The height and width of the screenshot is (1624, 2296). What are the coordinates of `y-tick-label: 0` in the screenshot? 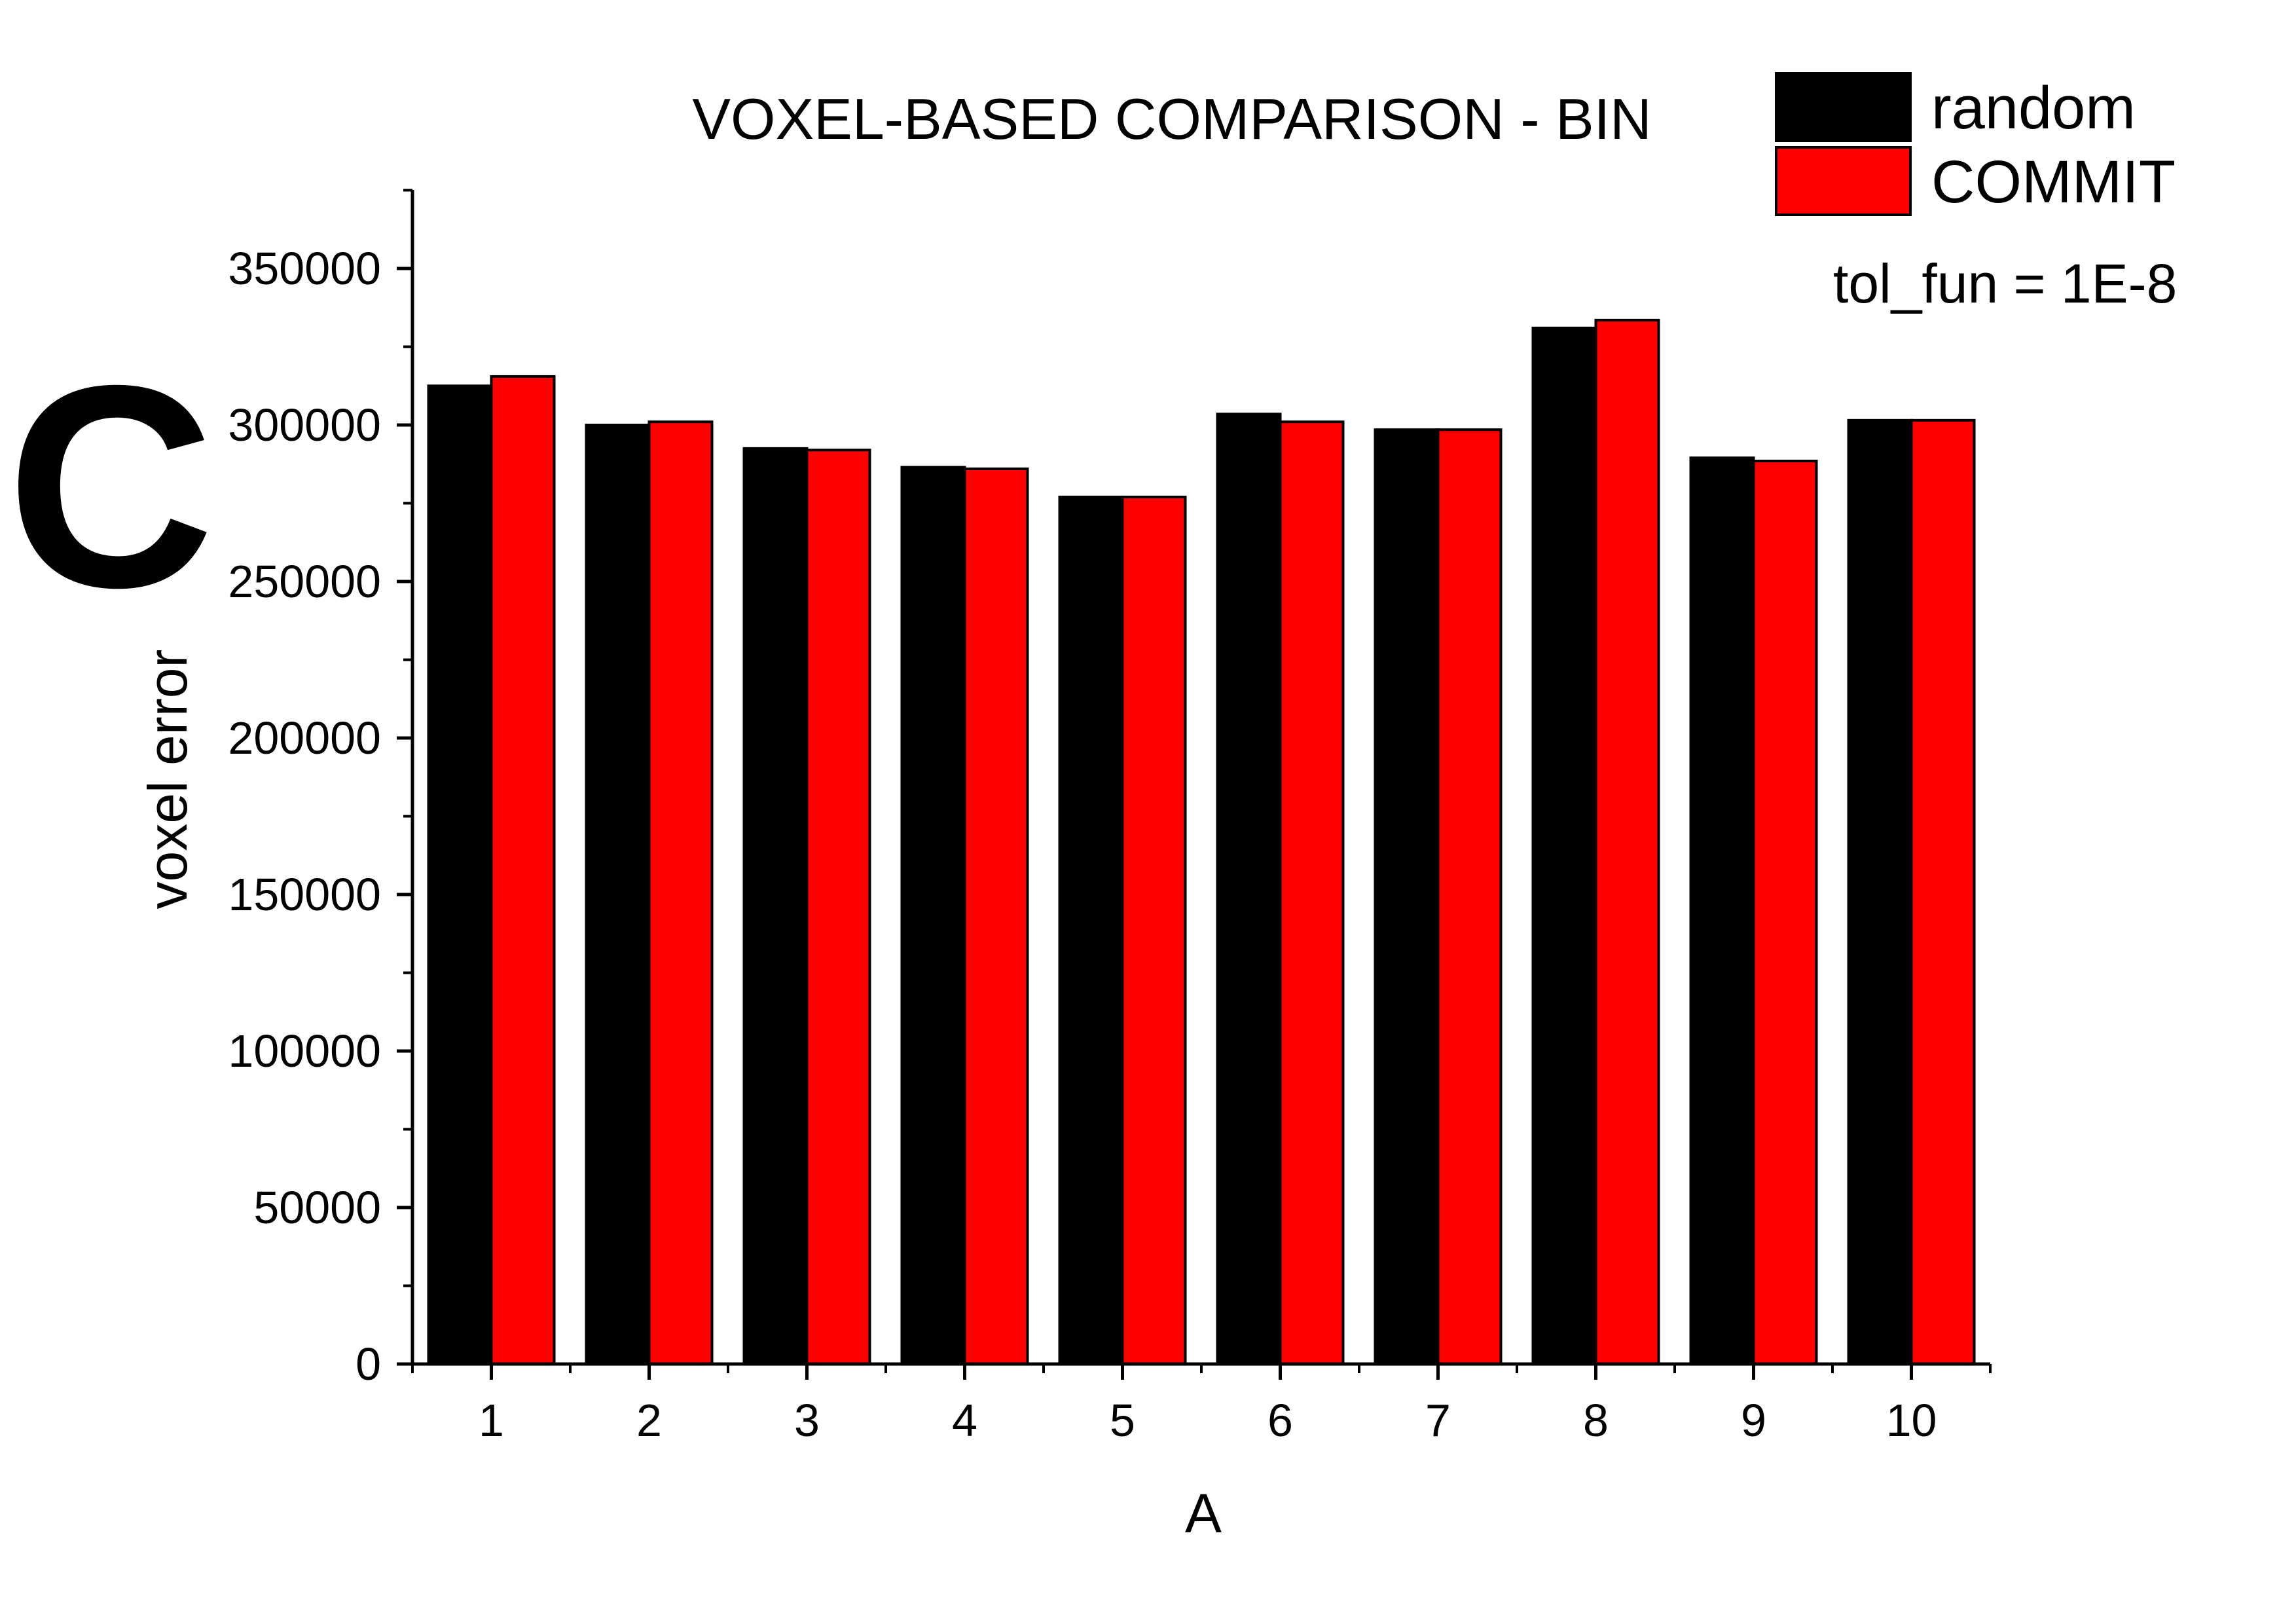 It's located at (368, 1364).